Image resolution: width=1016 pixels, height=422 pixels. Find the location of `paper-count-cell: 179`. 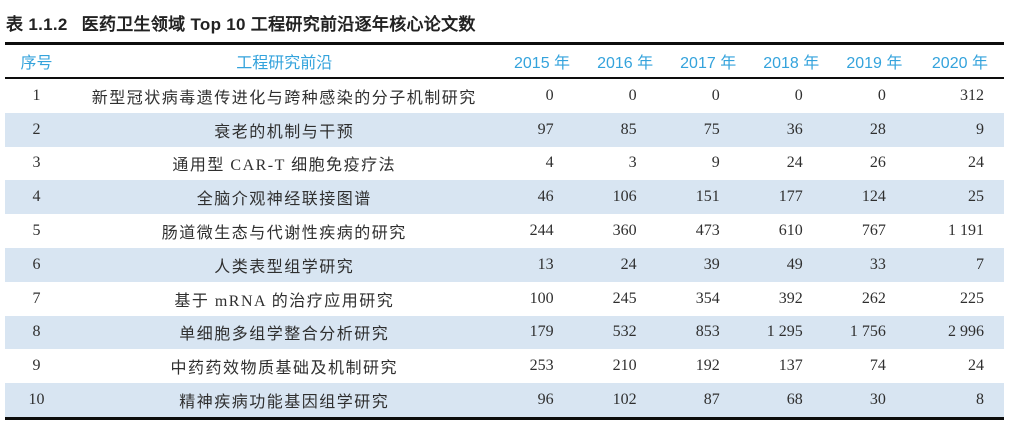

paper-count-cell: 179 is located at coordinates (542, 332).